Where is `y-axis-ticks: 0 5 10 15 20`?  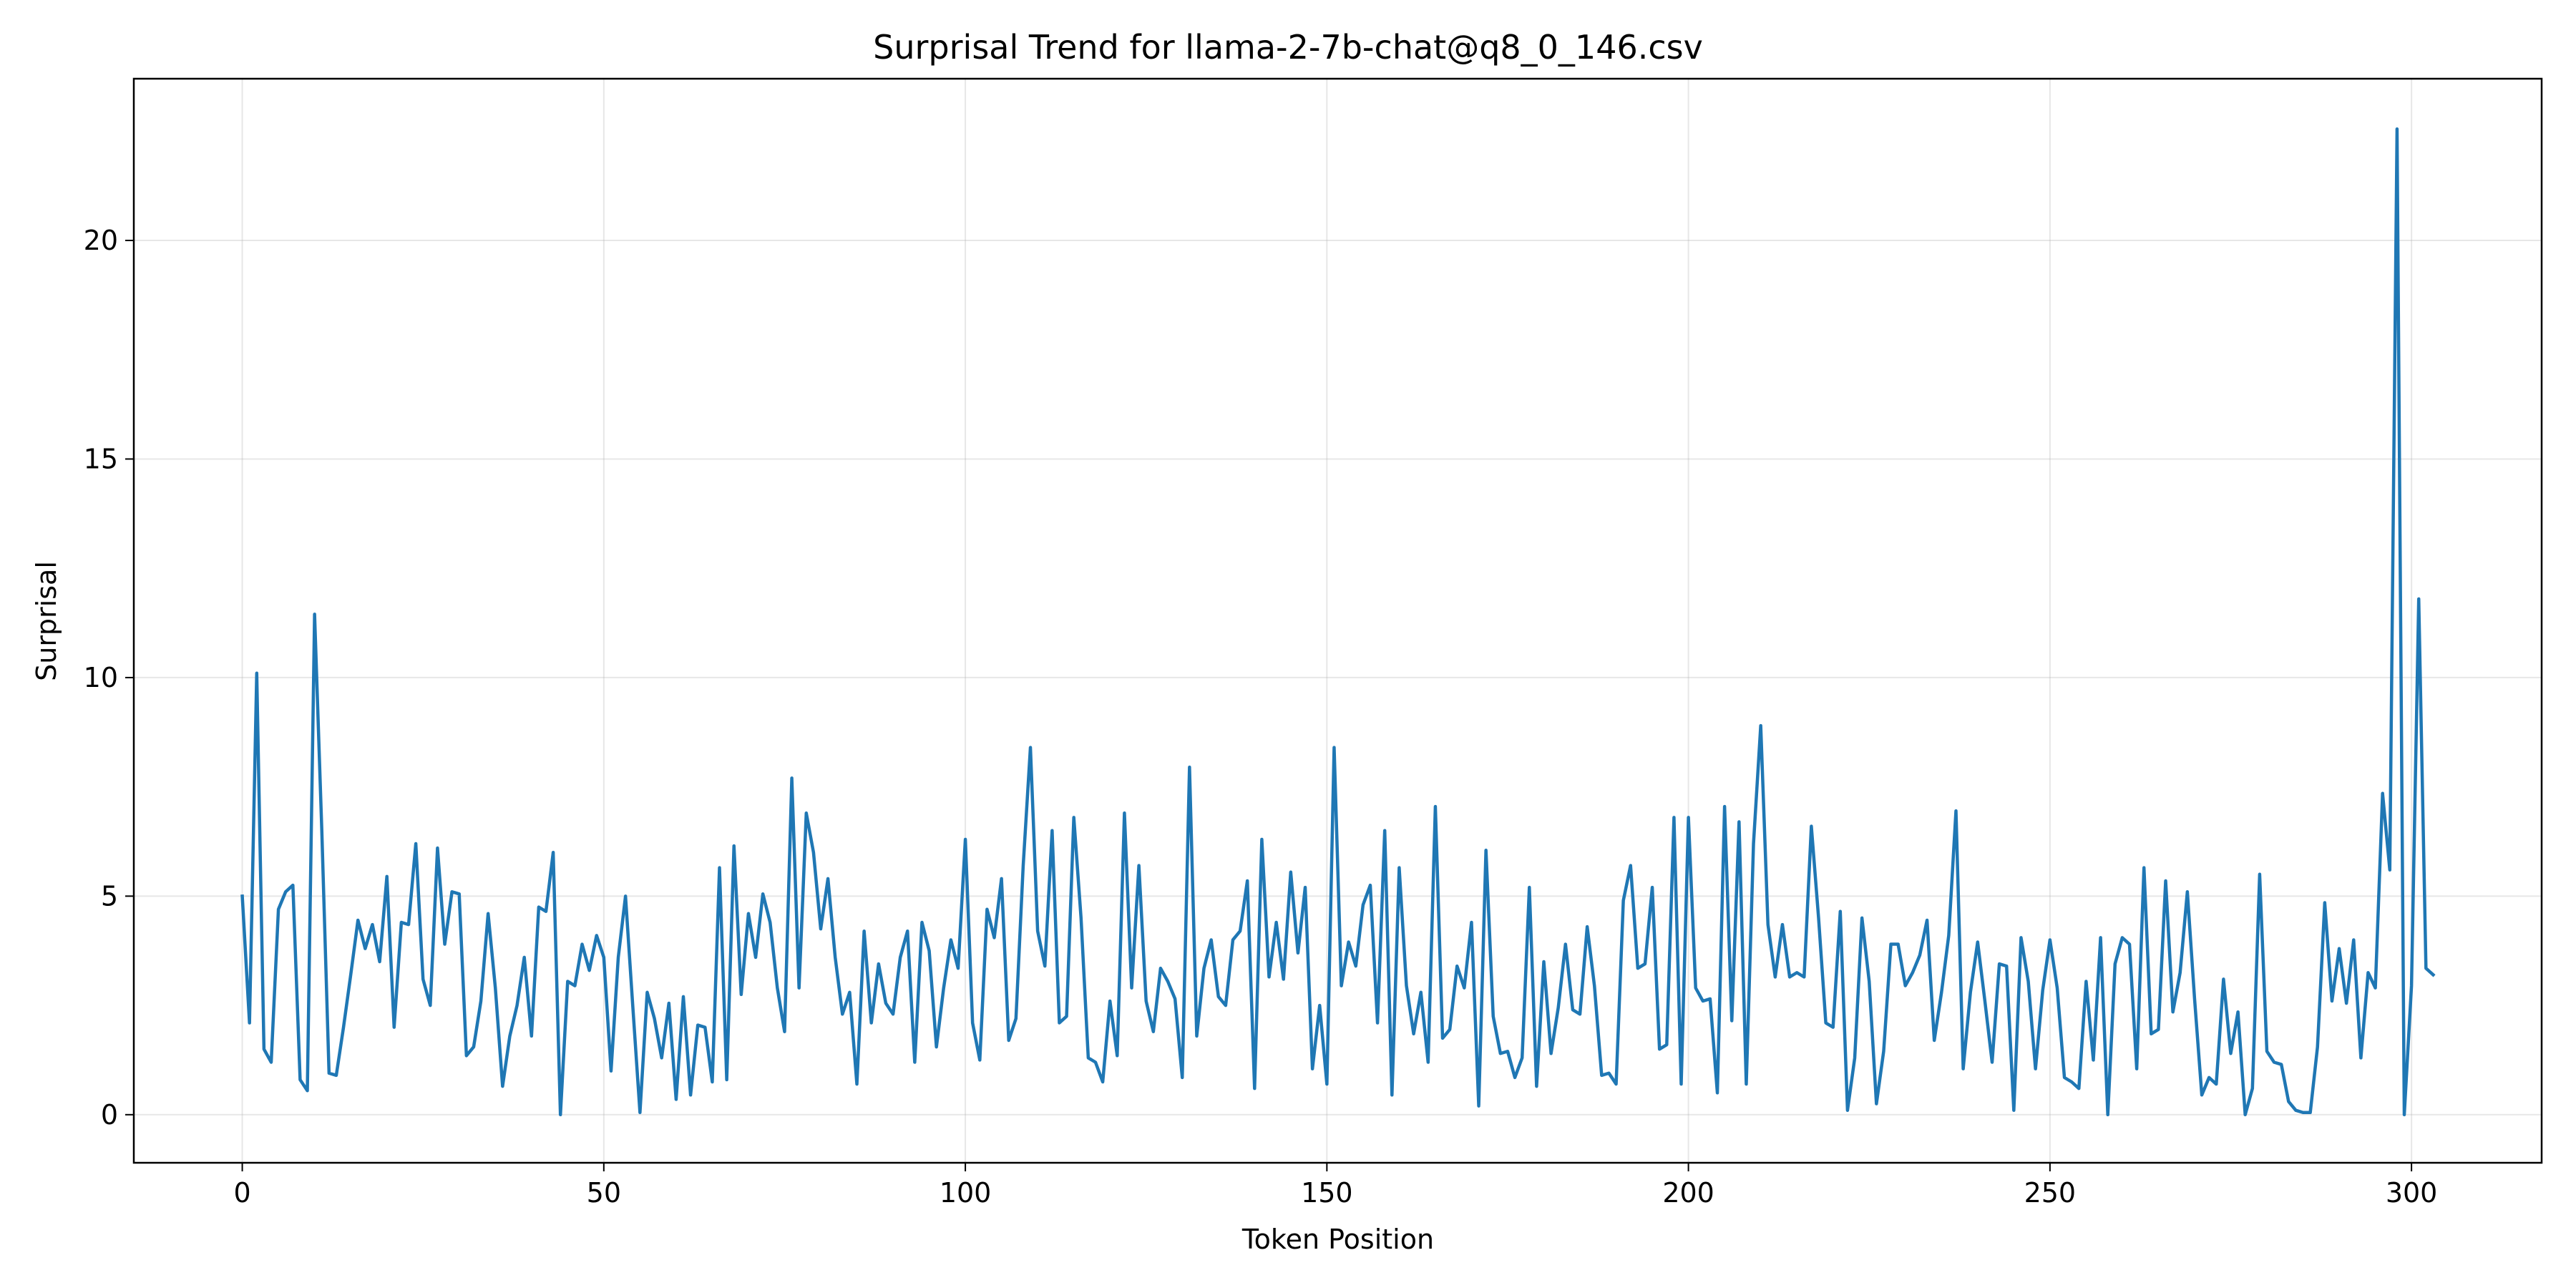
y-axis-ticks: 0 5 10 15 20 is located at coordinates (109, 678).